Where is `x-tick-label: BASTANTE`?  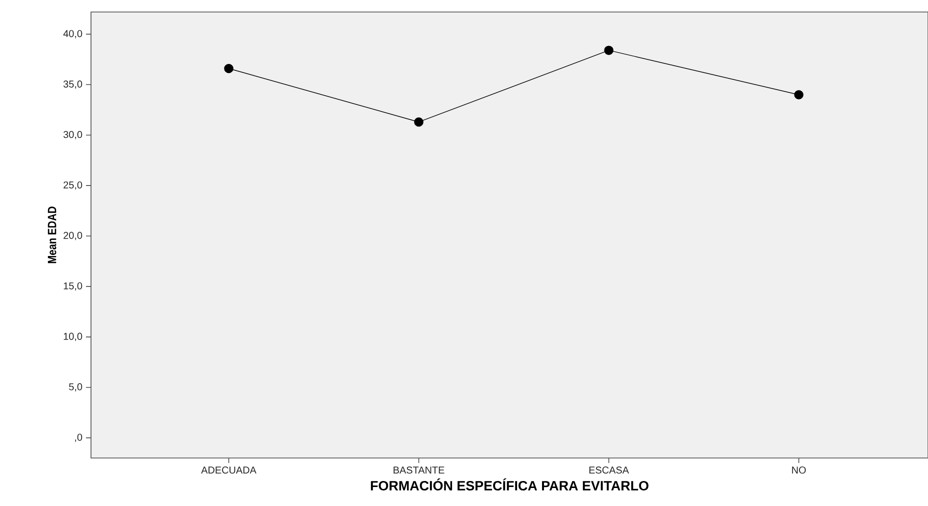 x-tick-label: BASTANTE is located at coordinates (419, 470).